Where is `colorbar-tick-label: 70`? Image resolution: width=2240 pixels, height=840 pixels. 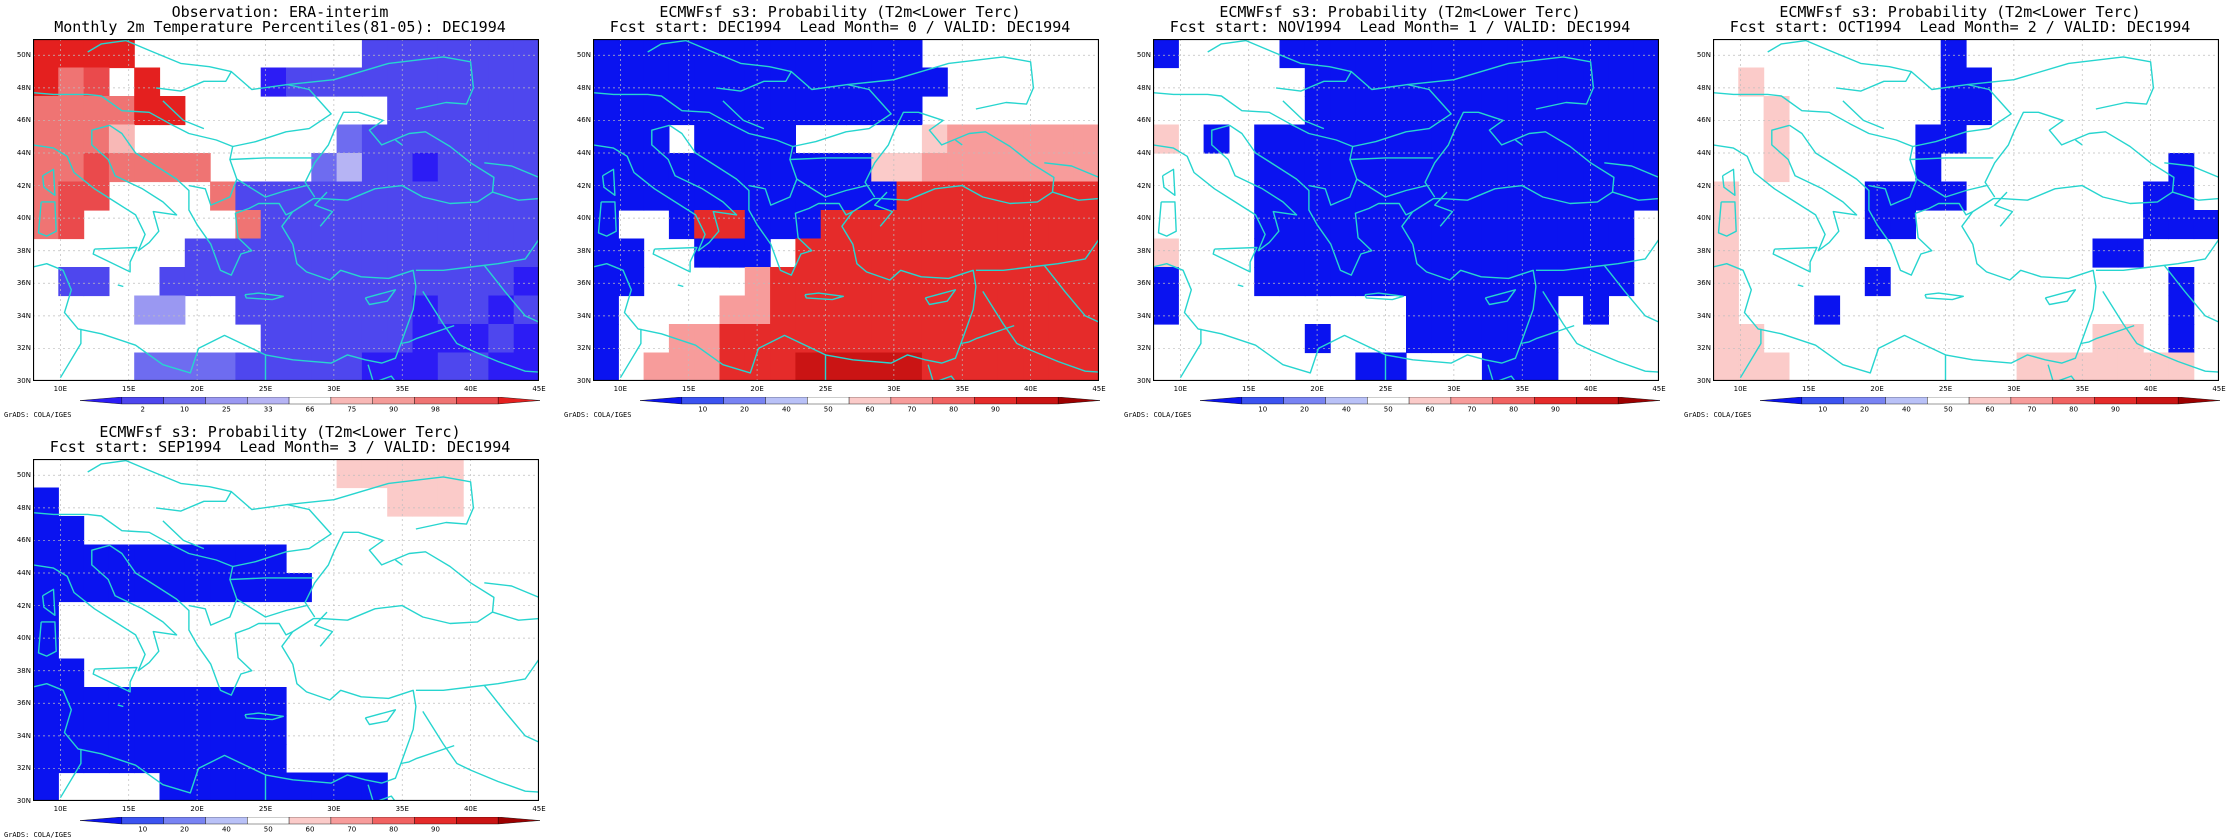 colorbar-tick-label: 70 is located at coordinates (1471, 409).